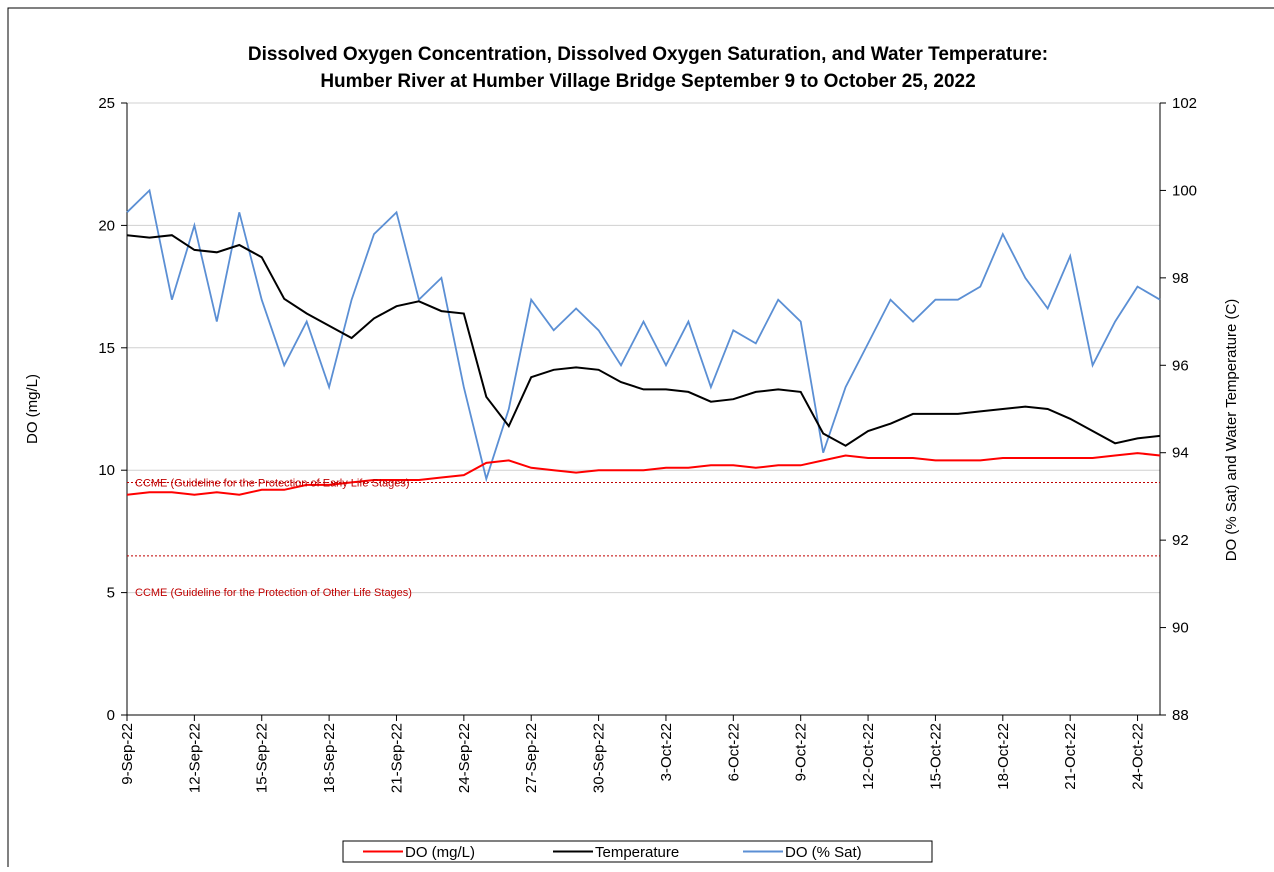 Image resolution: width=1274 pixels, height=872 pixels. Describe the element at coordinates (127, 754) in the screenshot. I see `x-tick-label: 9-Sep-22` at that location.